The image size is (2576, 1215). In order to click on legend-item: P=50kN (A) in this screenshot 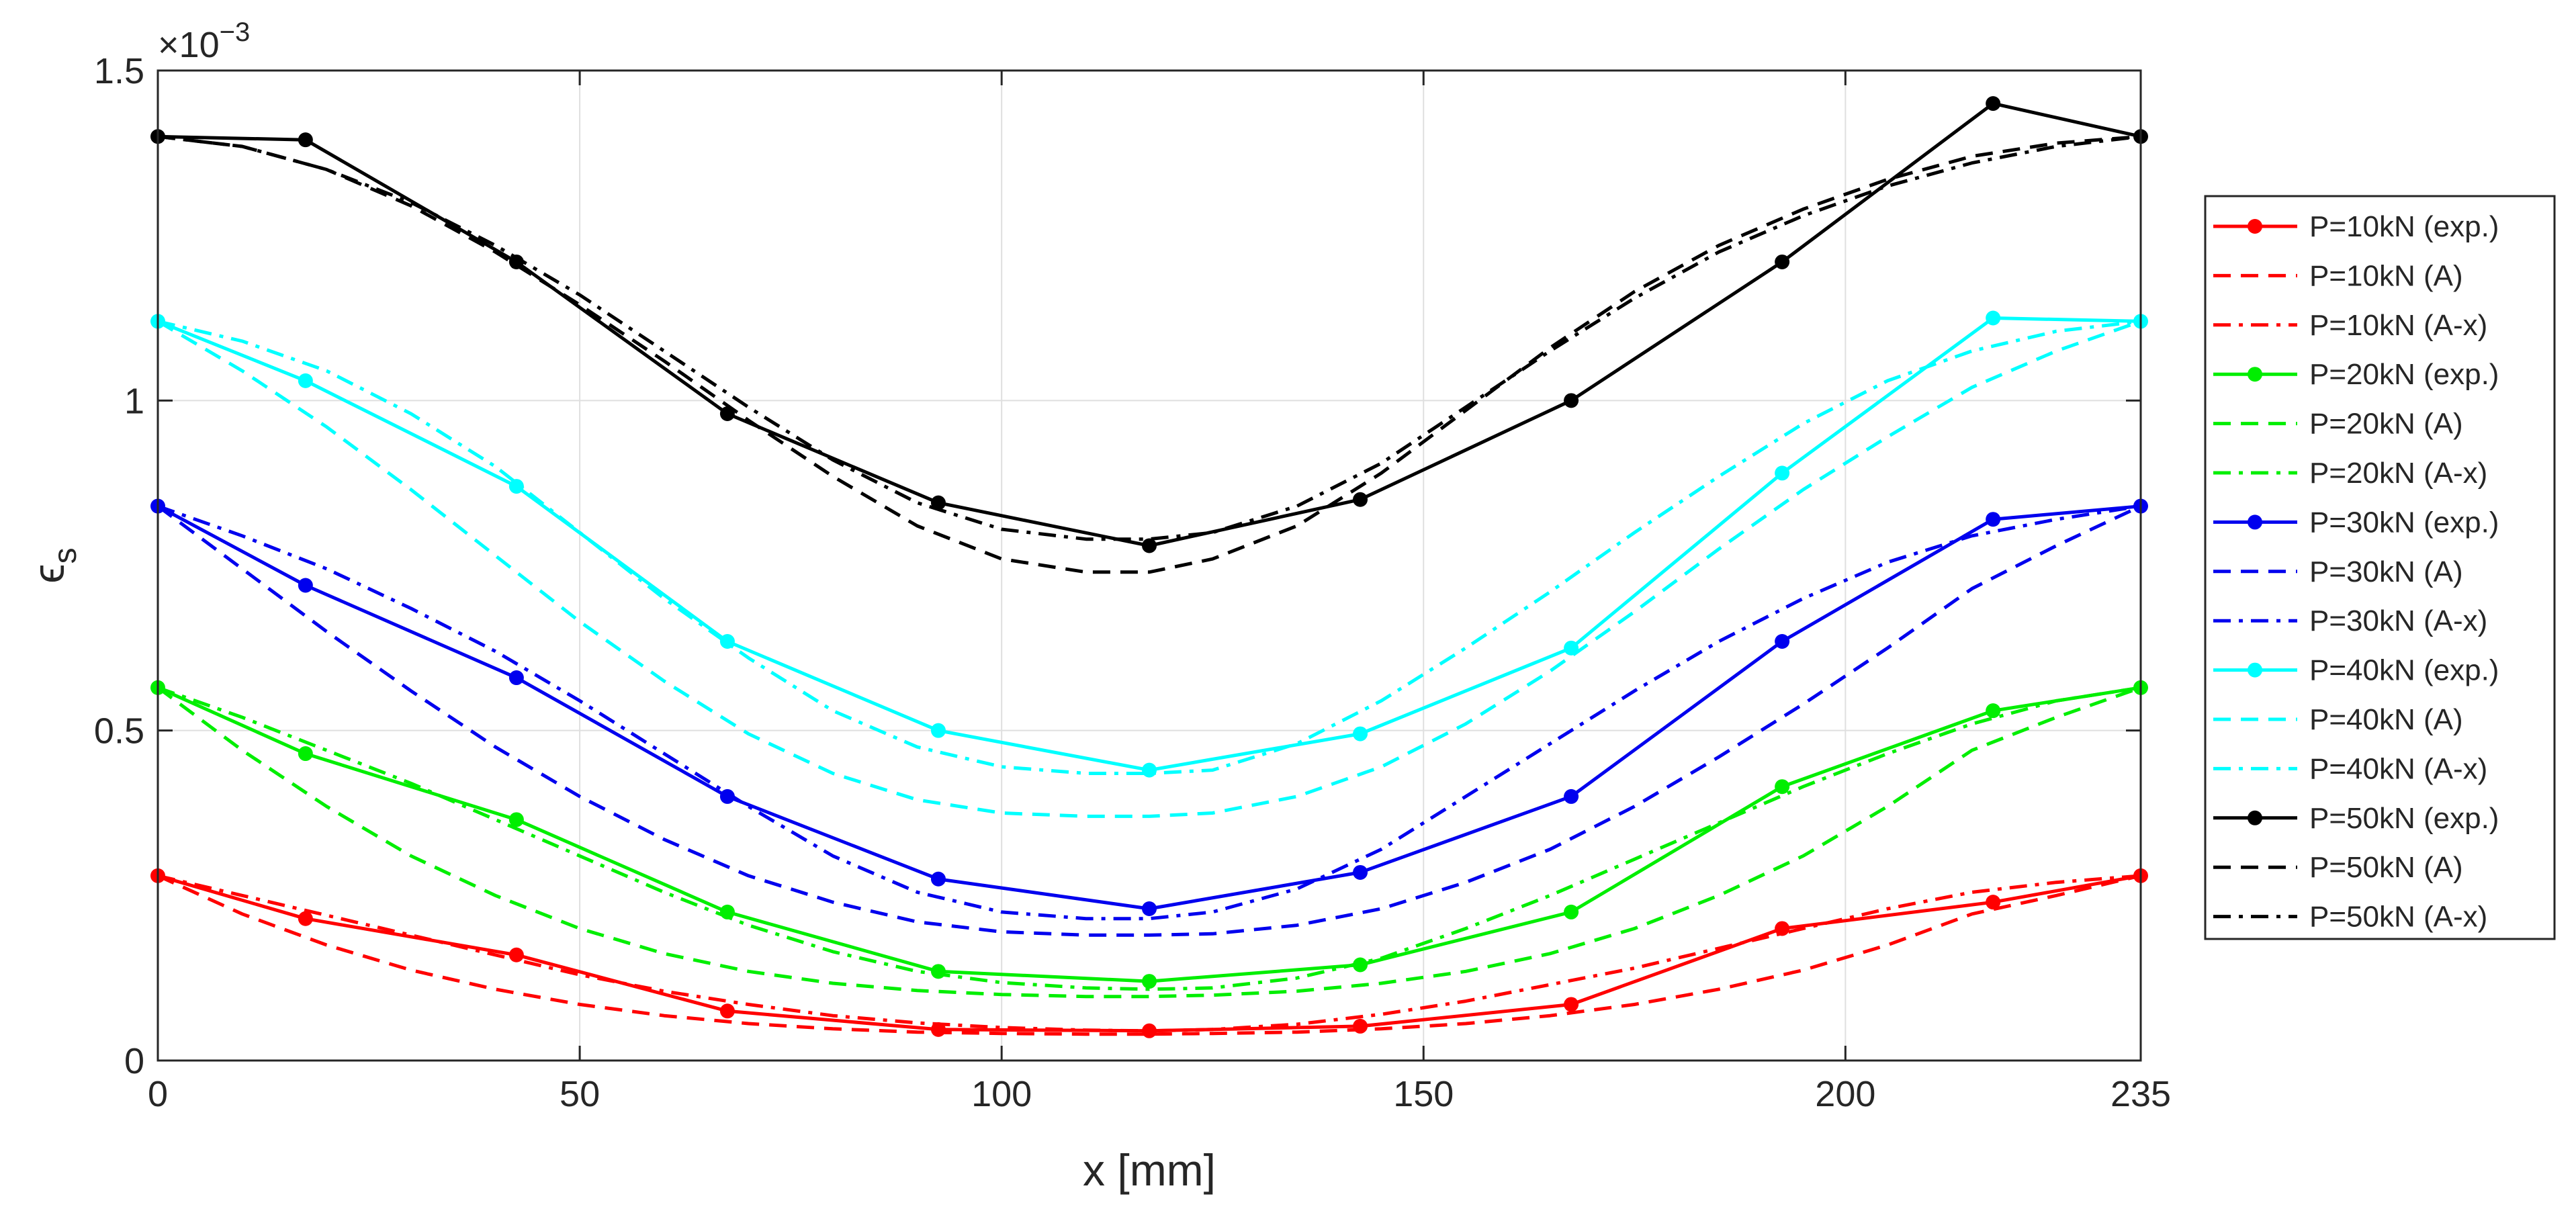, I will do `click(2338, 867)`.